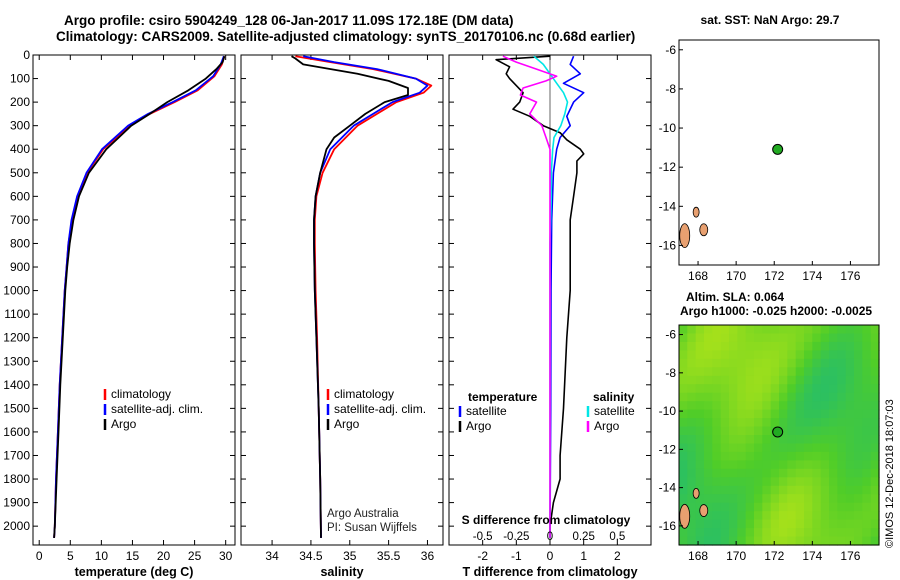  I want to click on series-argo, so click(350, 296).